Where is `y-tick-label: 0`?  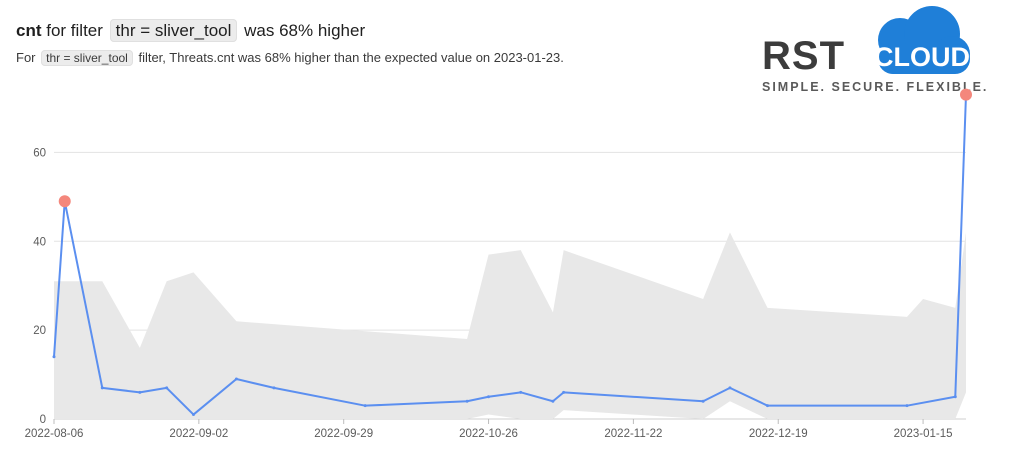 y-tick-label: 0 is located at coordinates (43, 420).